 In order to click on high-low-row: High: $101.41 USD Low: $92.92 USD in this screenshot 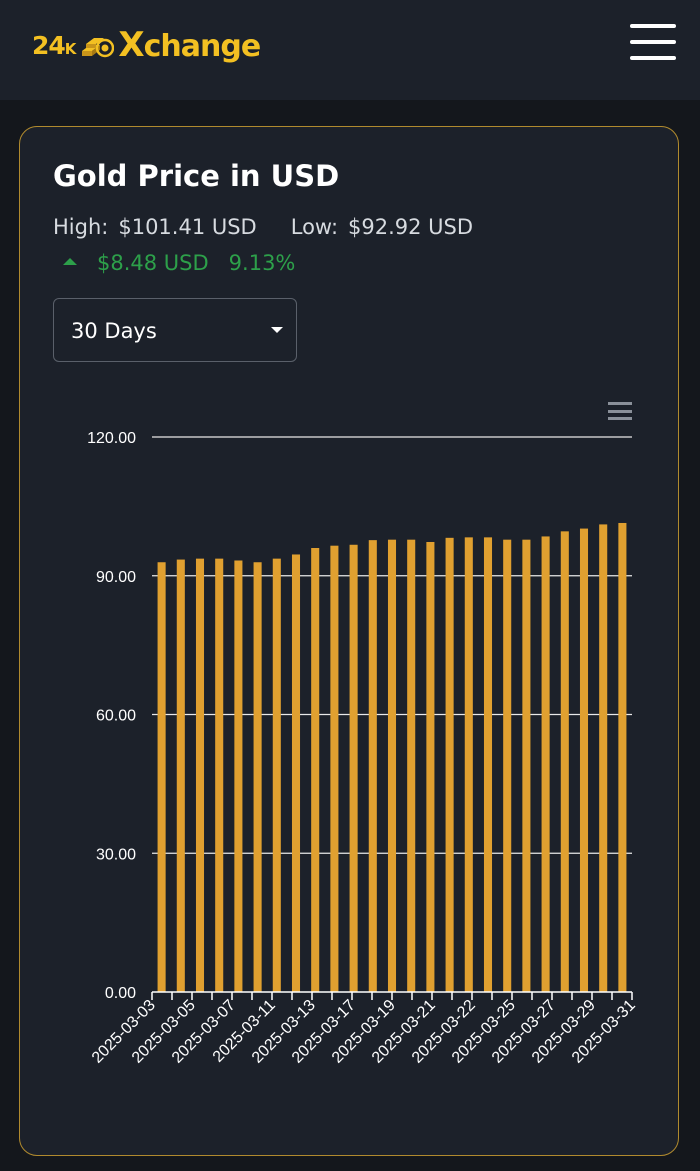, I will do `click(263, 227)`.